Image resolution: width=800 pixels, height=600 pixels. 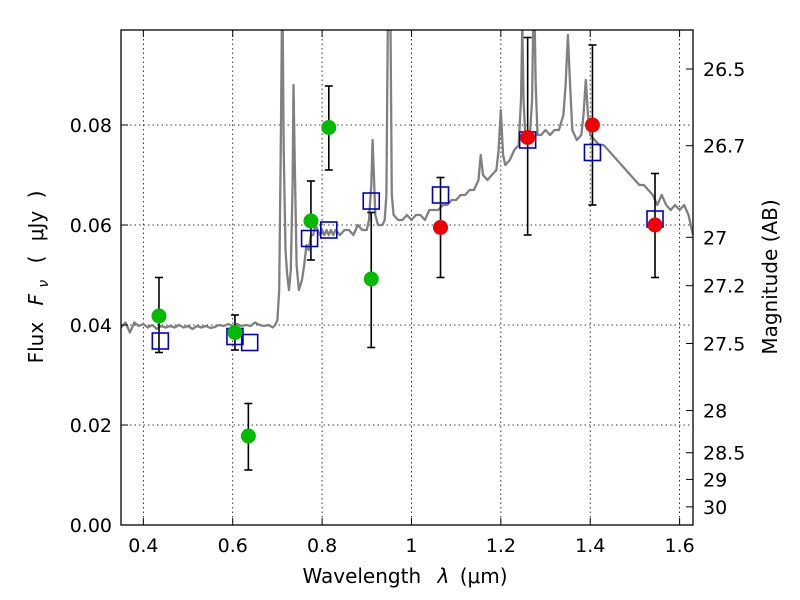 I want to click on x-tick-label: 1.4, so click(x=590, y=546).